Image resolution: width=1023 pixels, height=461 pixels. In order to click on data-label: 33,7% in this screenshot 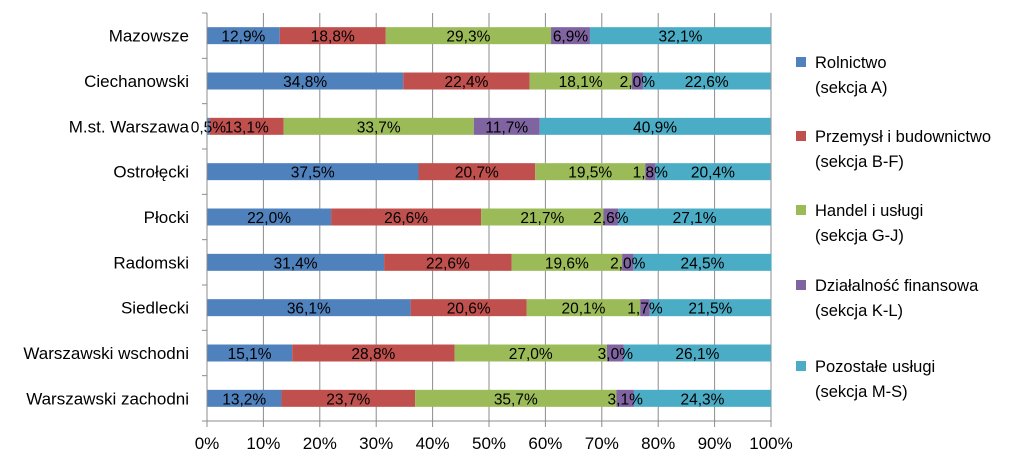, I will do `click(379, 127)`.